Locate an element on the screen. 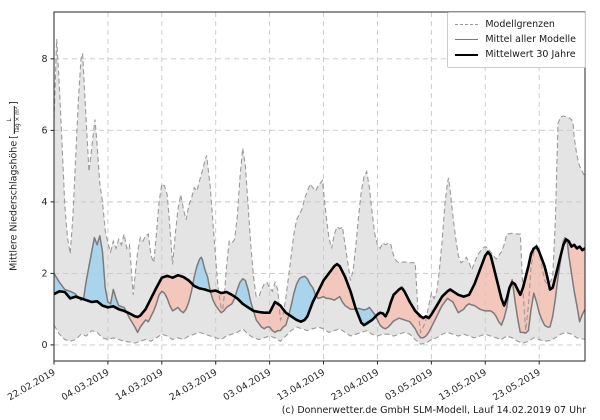 The height and width of the screenshot is (420, 600). x-tick-label: 23.04.2019 is located at coordinates (355, 385).